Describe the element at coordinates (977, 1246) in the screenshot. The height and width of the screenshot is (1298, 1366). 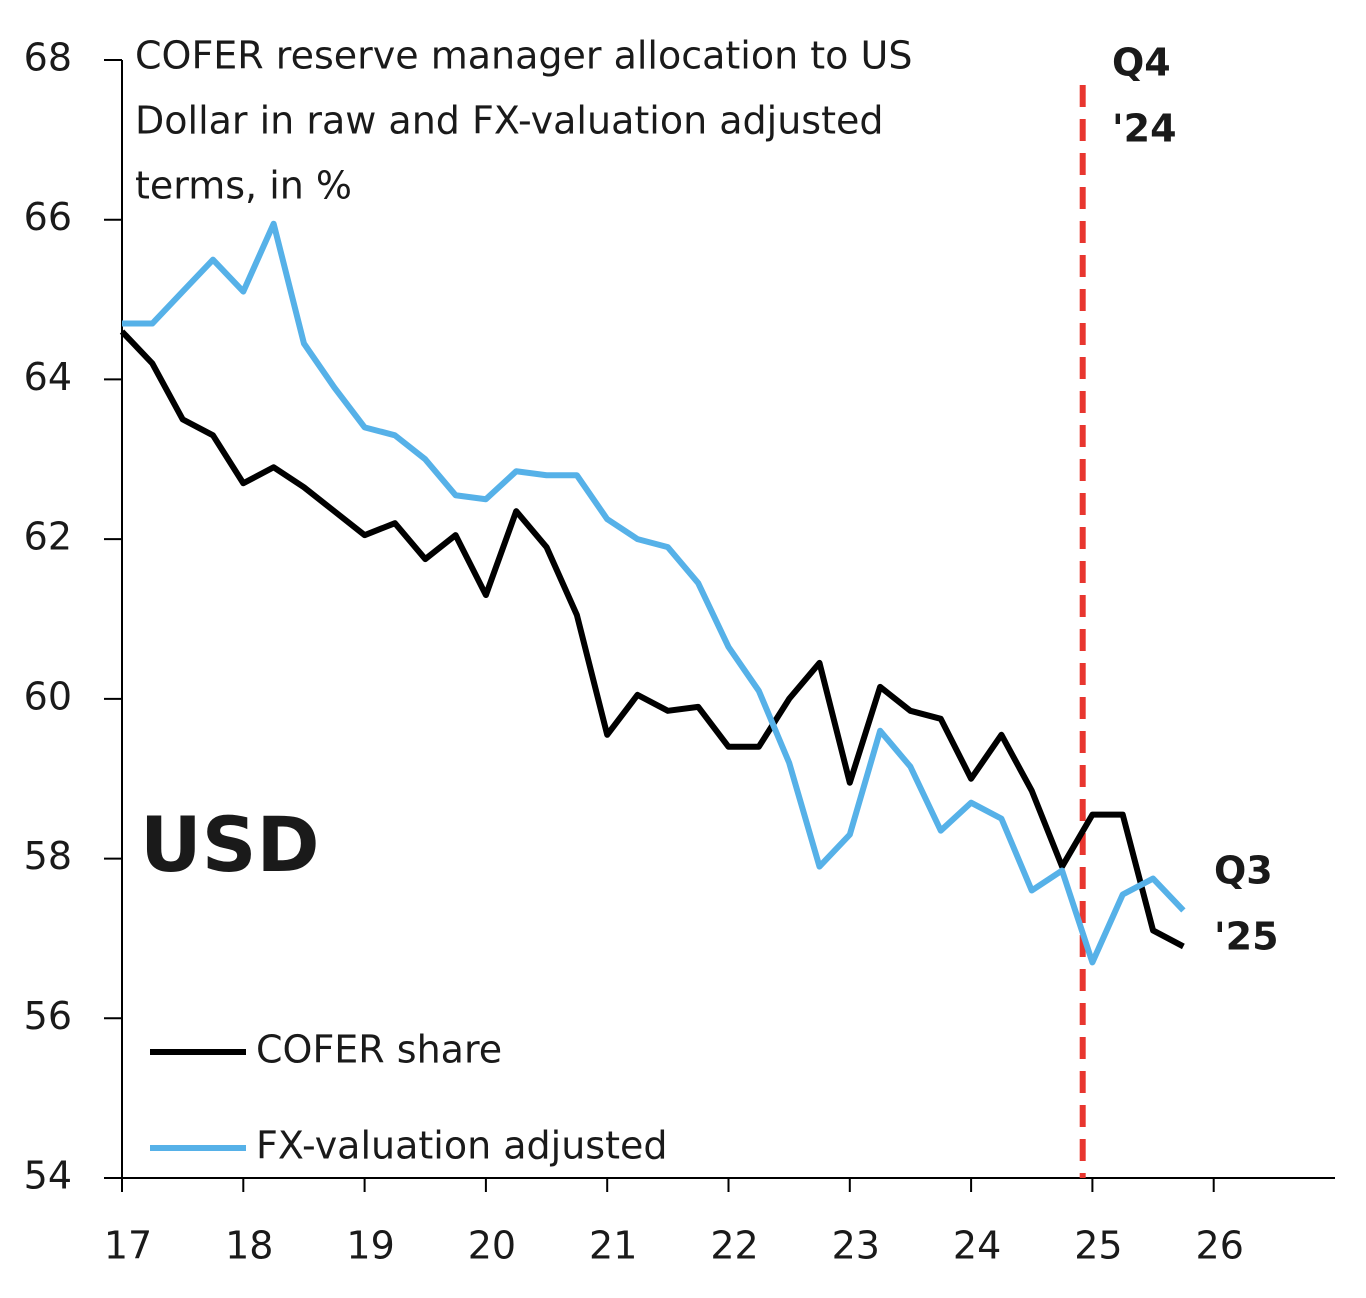
I see `x-tick-label: 24` at that location.